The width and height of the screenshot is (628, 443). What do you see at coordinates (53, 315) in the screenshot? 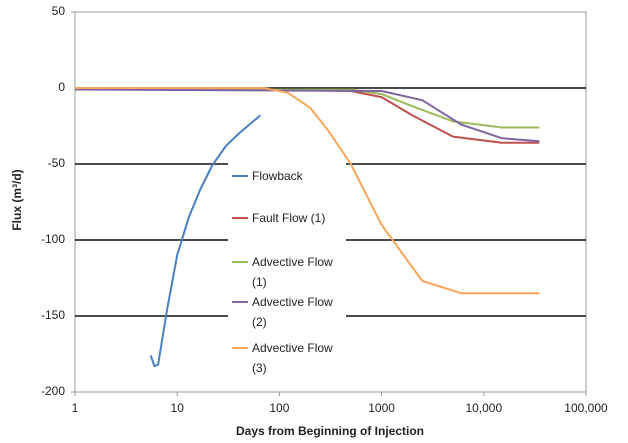
I see `y-tick-label: -150` at bounding box center [53, 315].